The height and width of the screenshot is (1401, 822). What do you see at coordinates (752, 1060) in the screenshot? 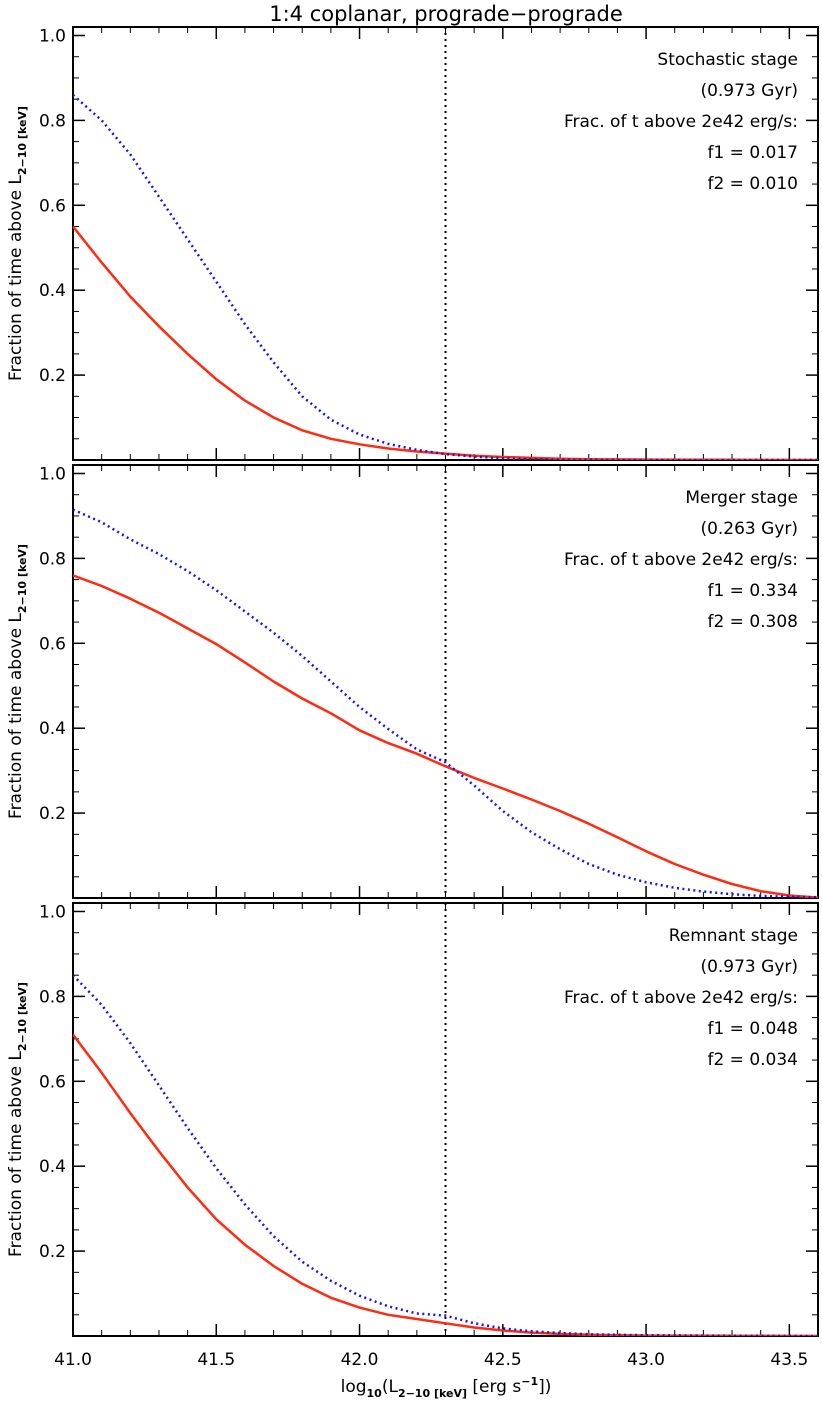
I see `f2-value: f2 = 0.034` at bounding box center [752, 1060].